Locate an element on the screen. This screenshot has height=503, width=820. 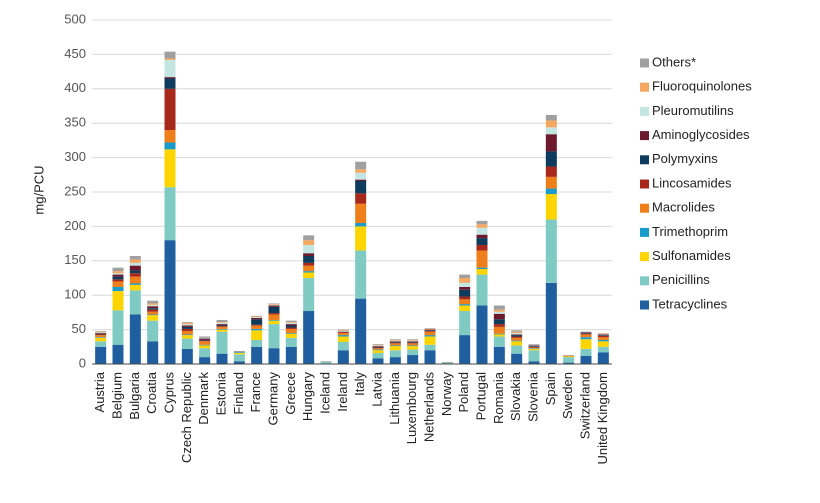
legend-label: Polymyxins is located at coordinates (685, 158).